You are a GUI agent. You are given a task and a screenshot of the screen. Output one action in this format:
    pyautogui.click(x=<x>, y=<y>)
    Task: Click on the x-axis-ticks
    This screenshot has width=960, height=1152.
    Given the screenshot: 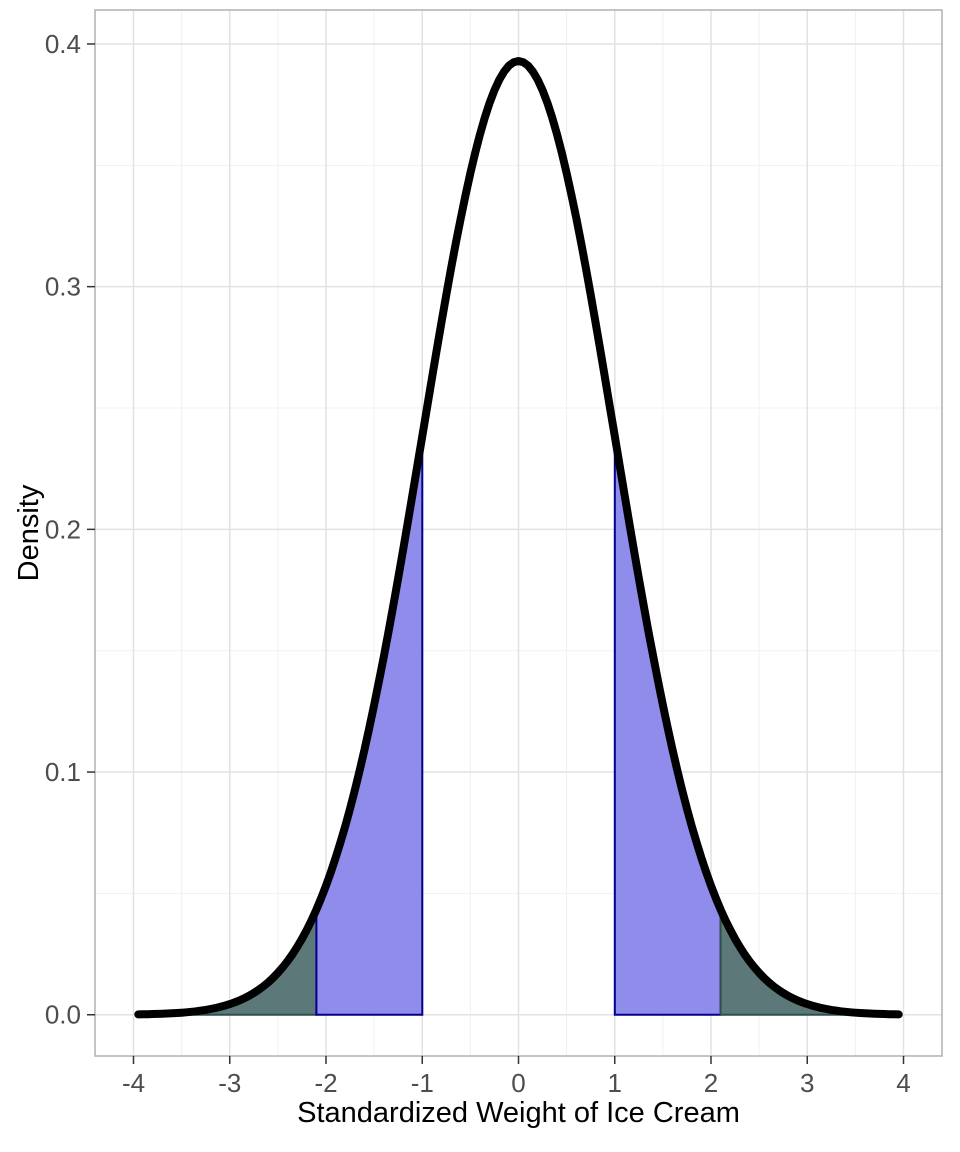 What is the action you would take?
    pyautogui.click(x=518, y=1060)
    